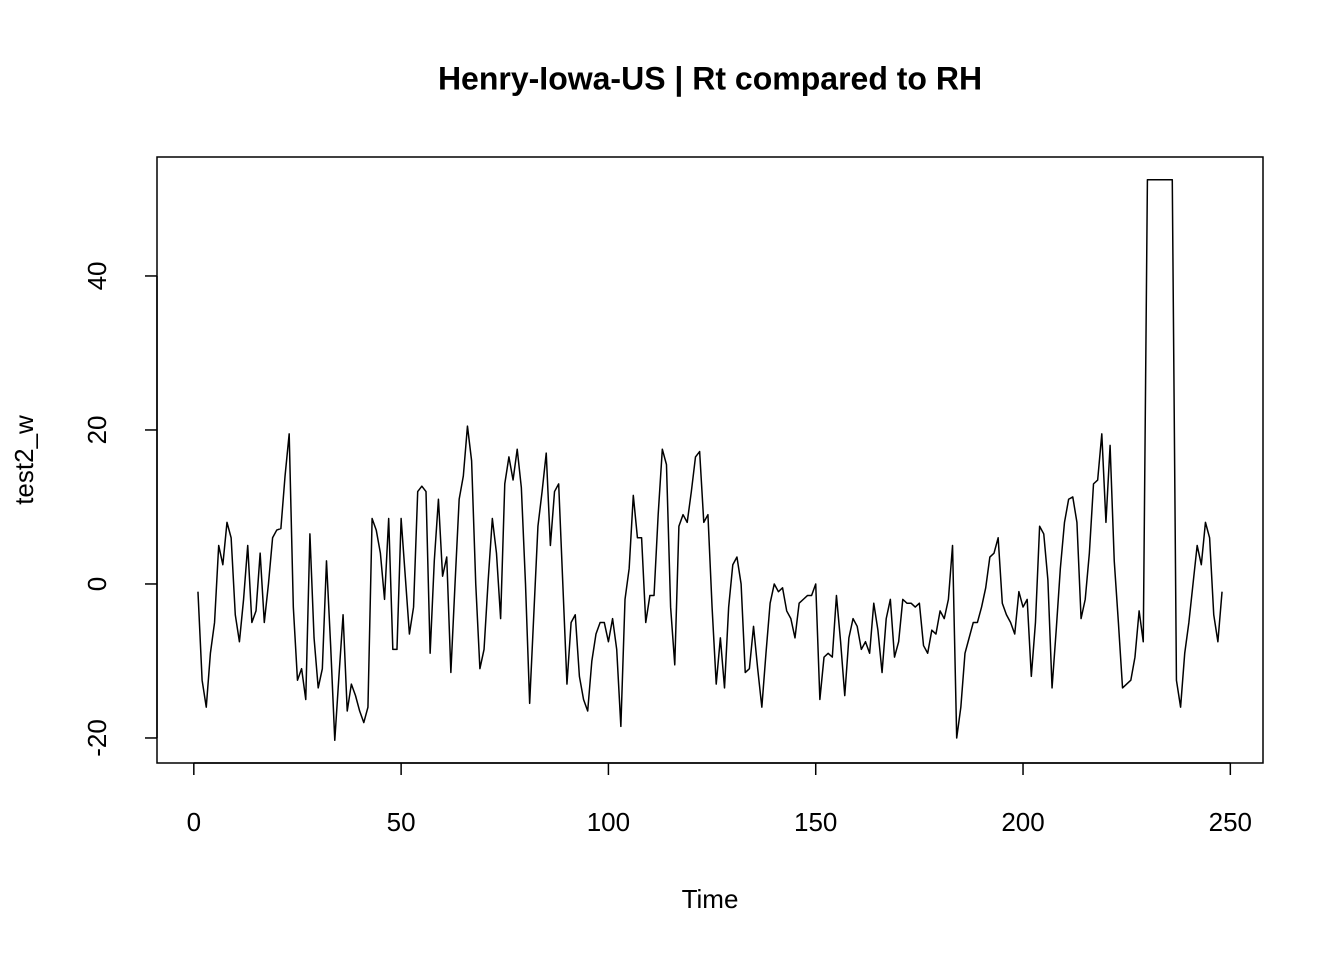  I want to click on y-axis-label: test2_w, so click(24, 460).